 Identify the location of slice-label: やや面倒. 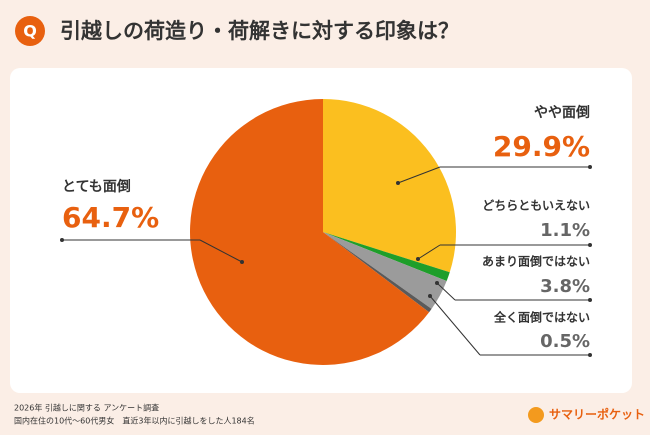
(562, 112).